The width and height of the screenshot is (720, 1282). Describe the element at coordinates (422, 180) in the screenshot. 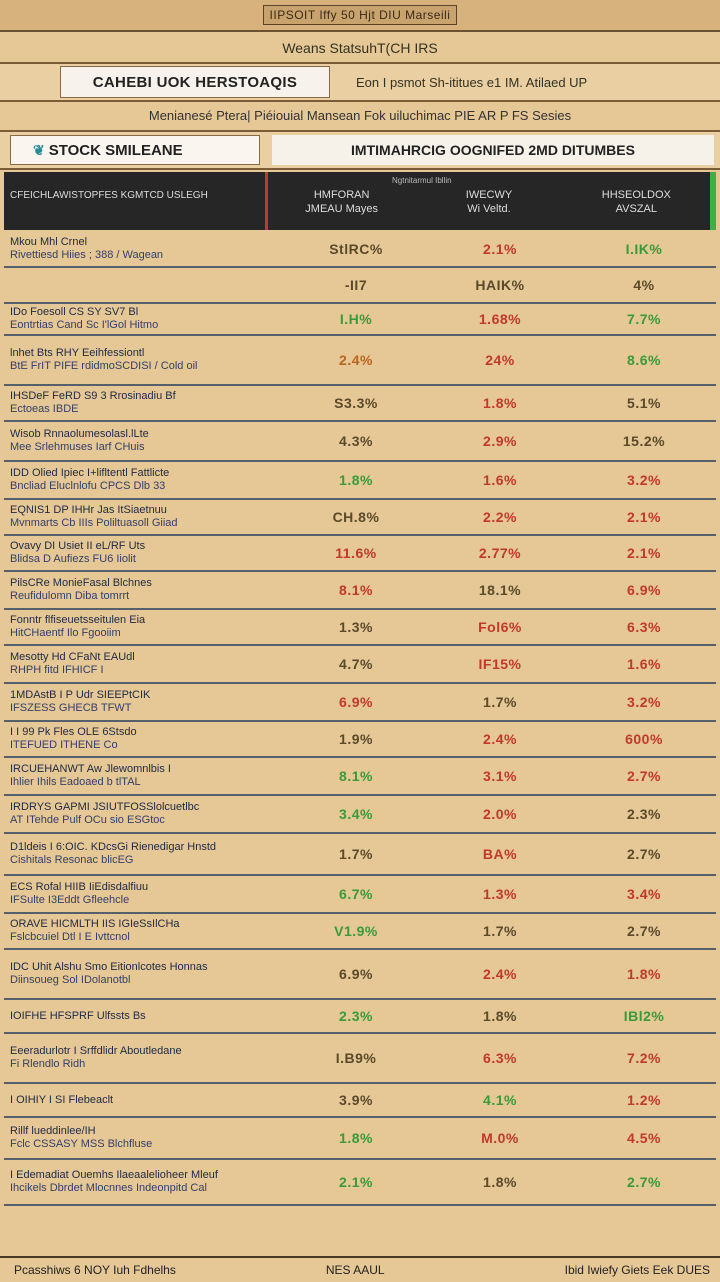

I see `header-small-note: Ngtnitarmul Ibllin` at that location.